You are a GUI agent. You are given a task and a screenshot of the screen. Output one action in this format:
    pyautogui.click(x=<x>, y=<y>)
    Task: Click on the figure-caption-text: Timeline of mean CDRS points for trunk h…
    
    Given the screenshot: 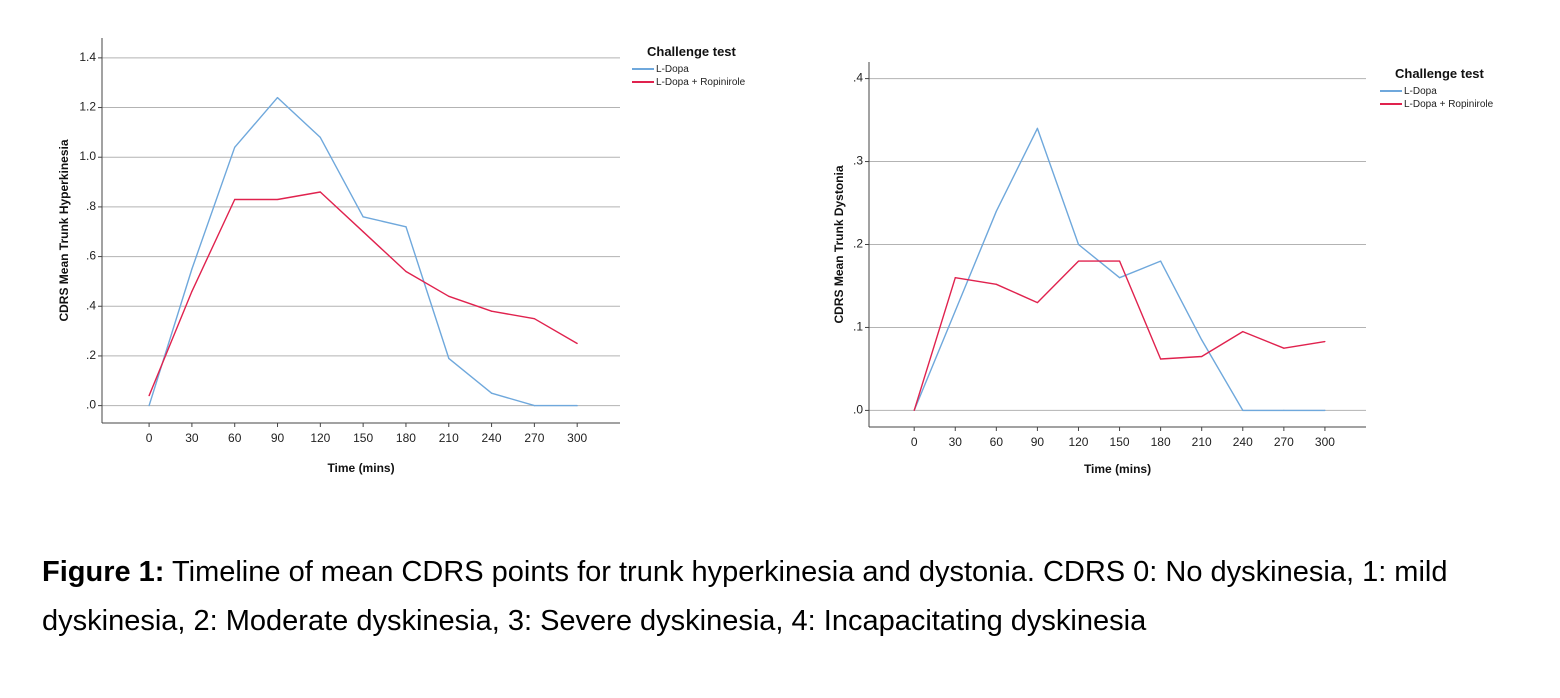 What is the action you would take?
    pyautogui.click(x=745, y=596)
    